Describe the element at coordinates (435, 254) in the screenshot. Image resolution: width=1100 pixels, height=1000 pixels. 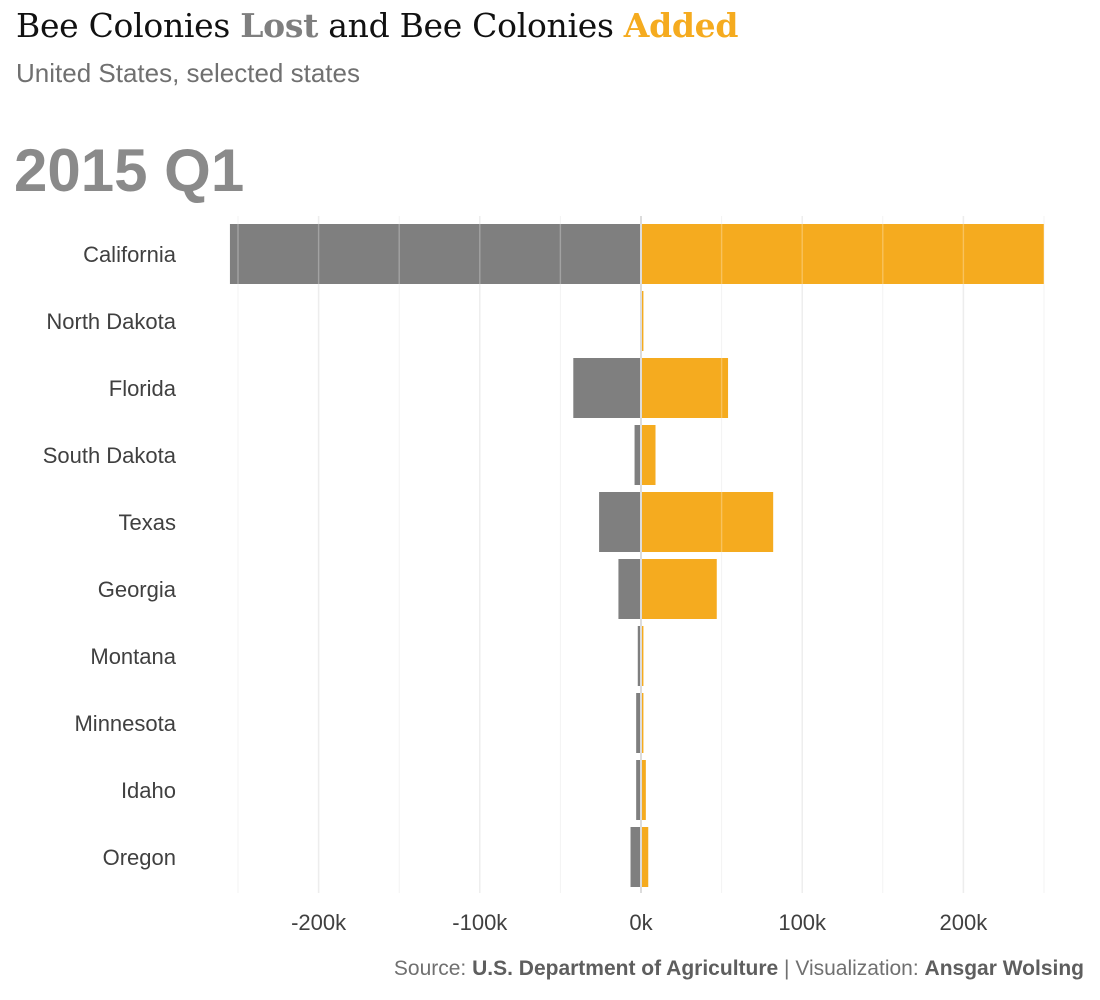
I see `bar-lost-california` at that location.